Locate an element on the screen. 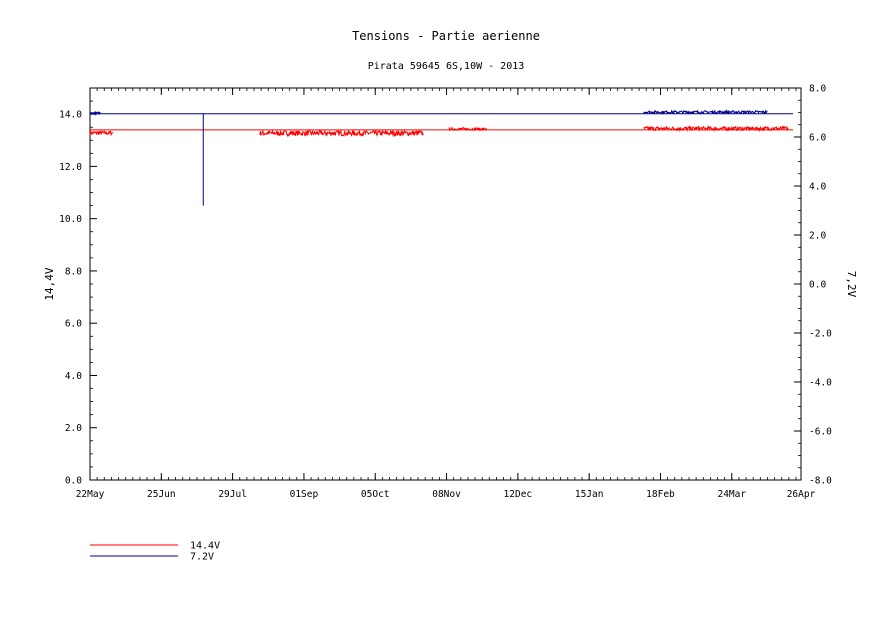 This screenshot has height=630, width=891. y-left-tick-label: 8.0 is located at coordinates (73, 271).